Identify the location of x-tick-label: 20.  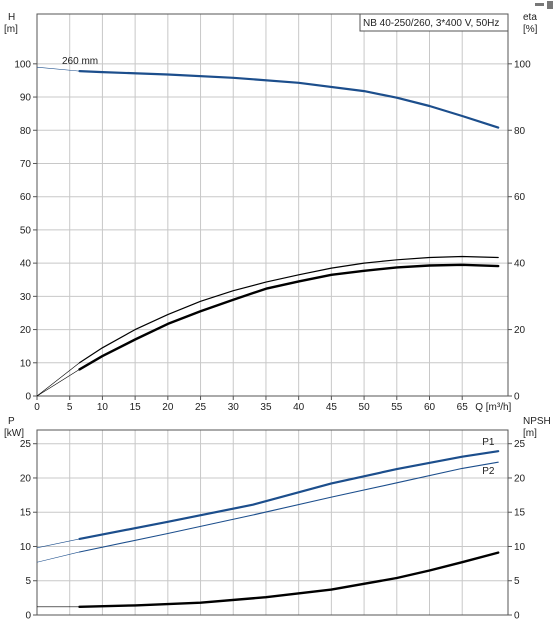
(168, 407).